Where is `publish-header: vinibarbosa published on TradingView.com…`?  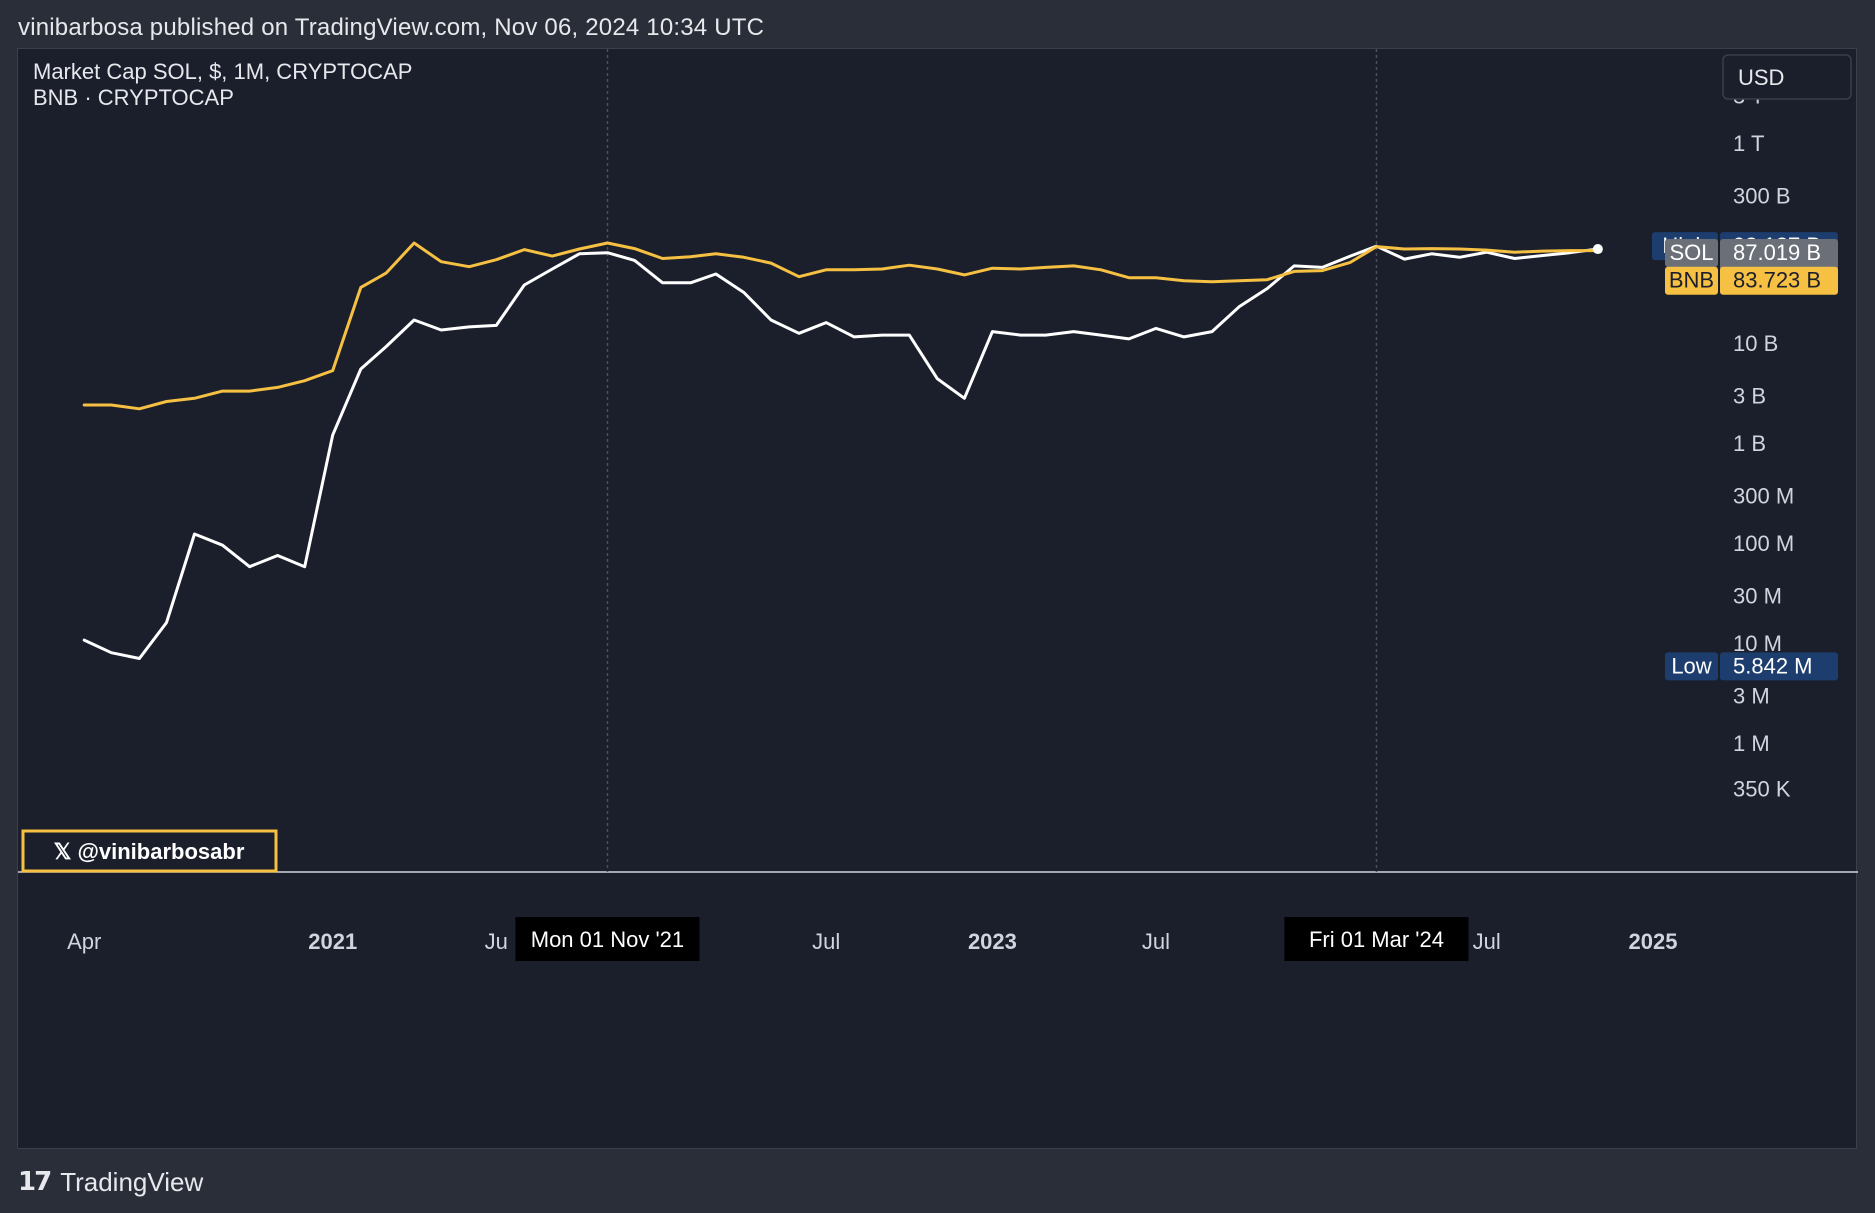 publish-header: vinibarbosa published on TradingView.com… is located at coordinates (391, 27).